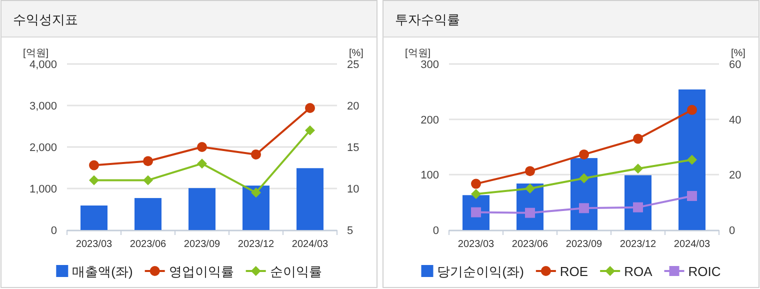 Image resolution: width=760 pixels, height=289 pixels. Describe the element at coordinates (429, 176) in the screenshot. I see `y-tick-label: 100` at that location.